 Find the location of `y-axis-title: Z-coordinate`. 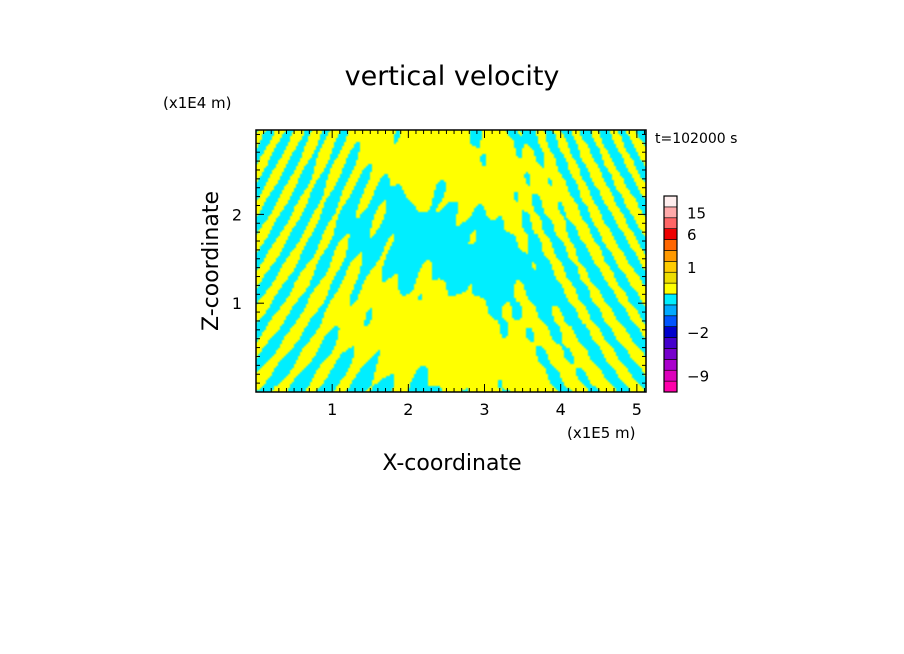

y-axis-title: Z-coordinate is located at coordinates (211, 261).